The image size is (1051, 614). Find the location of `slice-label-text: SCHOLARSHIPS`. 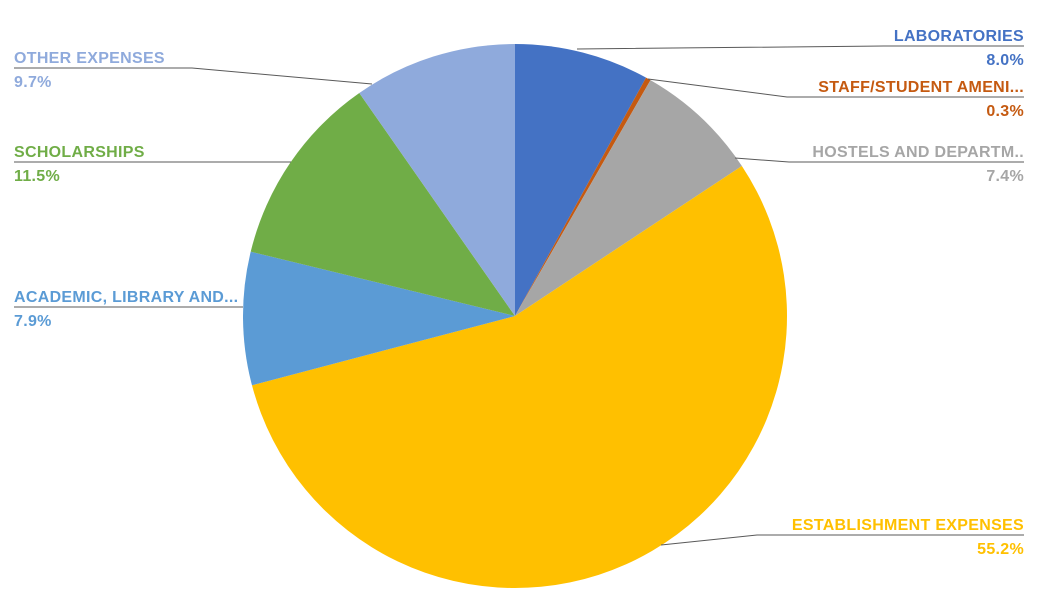

slice-label-text: SCHOLARSHIPS is located at coordinates (79, 152).